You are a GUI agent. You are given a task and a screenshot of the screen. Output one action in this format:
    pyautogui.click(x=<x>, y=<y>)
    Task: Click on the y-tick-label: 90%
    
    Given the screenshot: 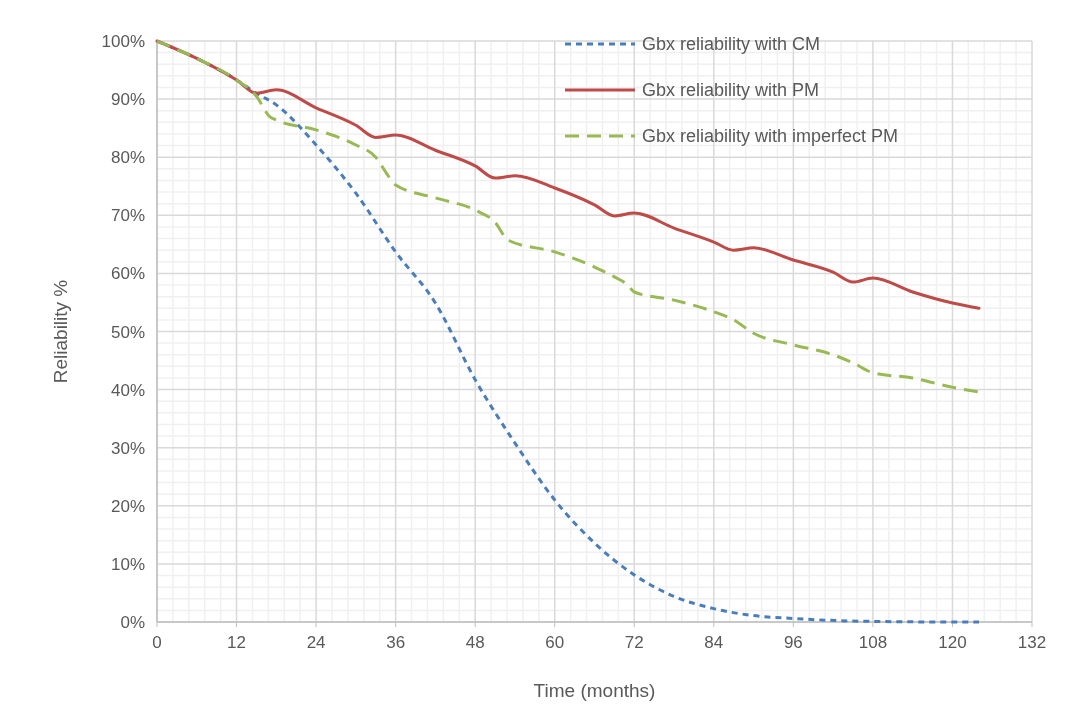 What is the action you would take?
    pyautogui.click(x=127, y=100)
    